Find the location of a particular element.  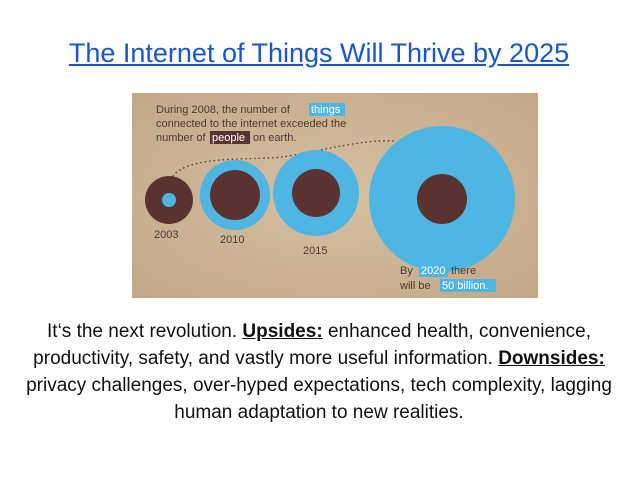

footnote-line1-prefix: By is located at coordinates (406, 271).